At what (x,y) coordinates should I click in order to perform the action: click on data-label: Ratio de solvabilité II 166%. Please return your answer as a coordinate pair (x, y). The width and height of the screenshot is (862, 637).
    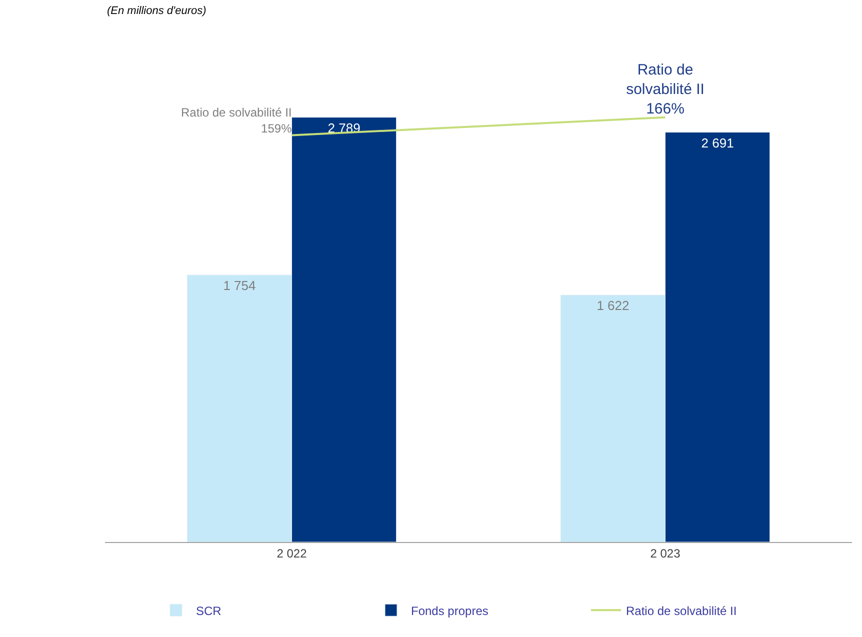
    Looking at the image, I should click on (665, 90).